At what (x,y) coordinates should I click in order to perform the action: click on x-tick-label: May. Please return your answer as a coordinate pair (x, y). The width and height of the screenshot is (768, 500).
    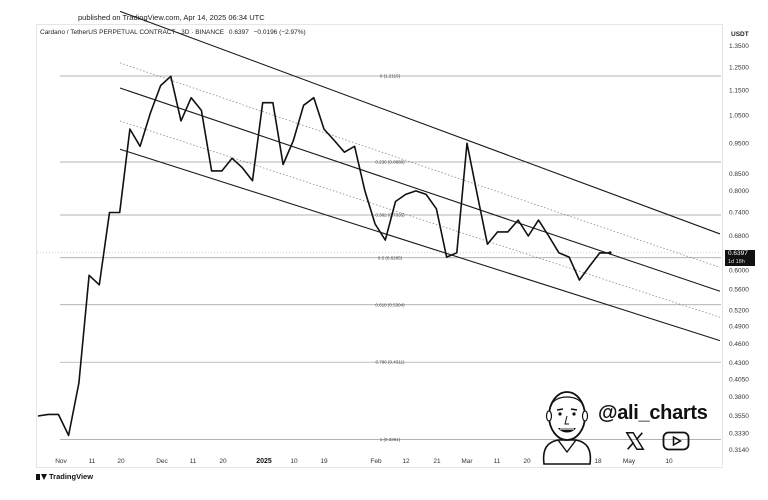
    Looking at the image, I should click on (629, 461).